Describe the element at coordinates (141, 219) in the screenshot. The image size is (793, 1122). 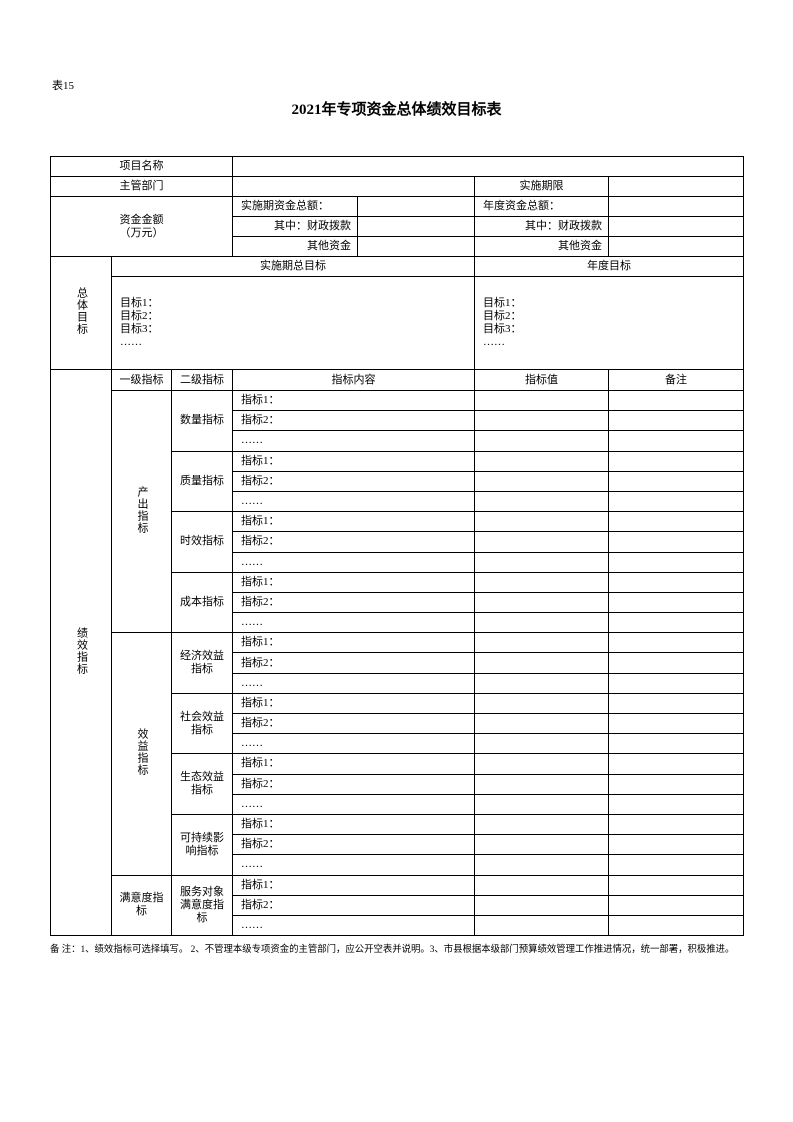
I see `funds-label-line: 资金金额` at that location.